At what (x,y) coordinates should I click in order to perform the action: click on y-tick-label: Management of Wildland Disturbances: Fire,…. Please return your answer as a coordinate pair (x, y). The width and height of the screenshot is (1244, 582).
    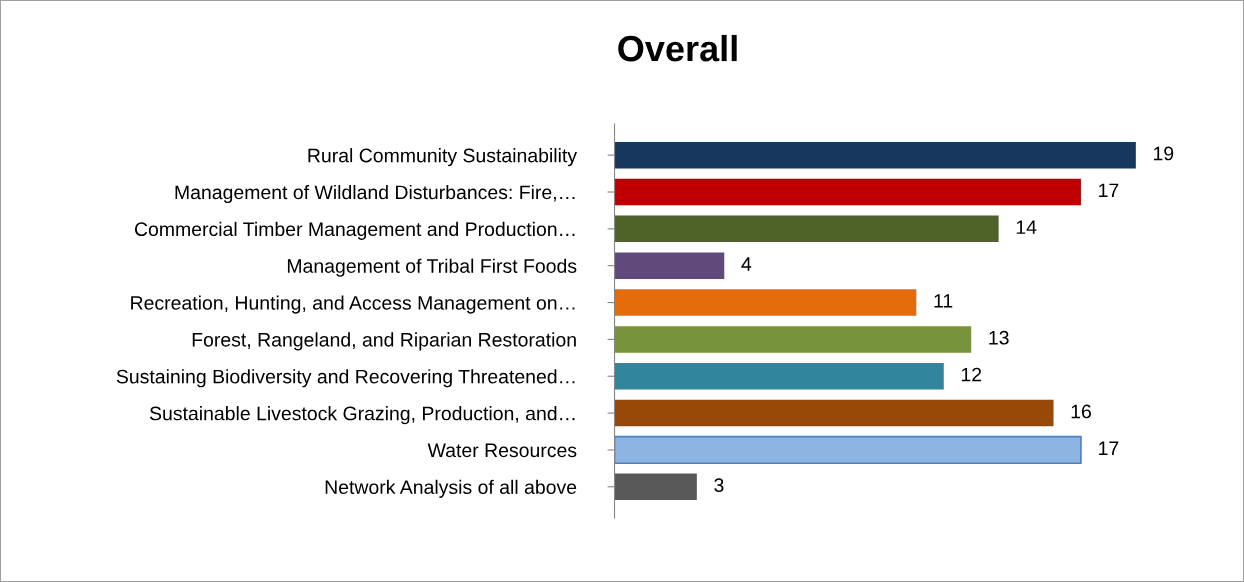
    Looking at the image, I should click on (375, 194).